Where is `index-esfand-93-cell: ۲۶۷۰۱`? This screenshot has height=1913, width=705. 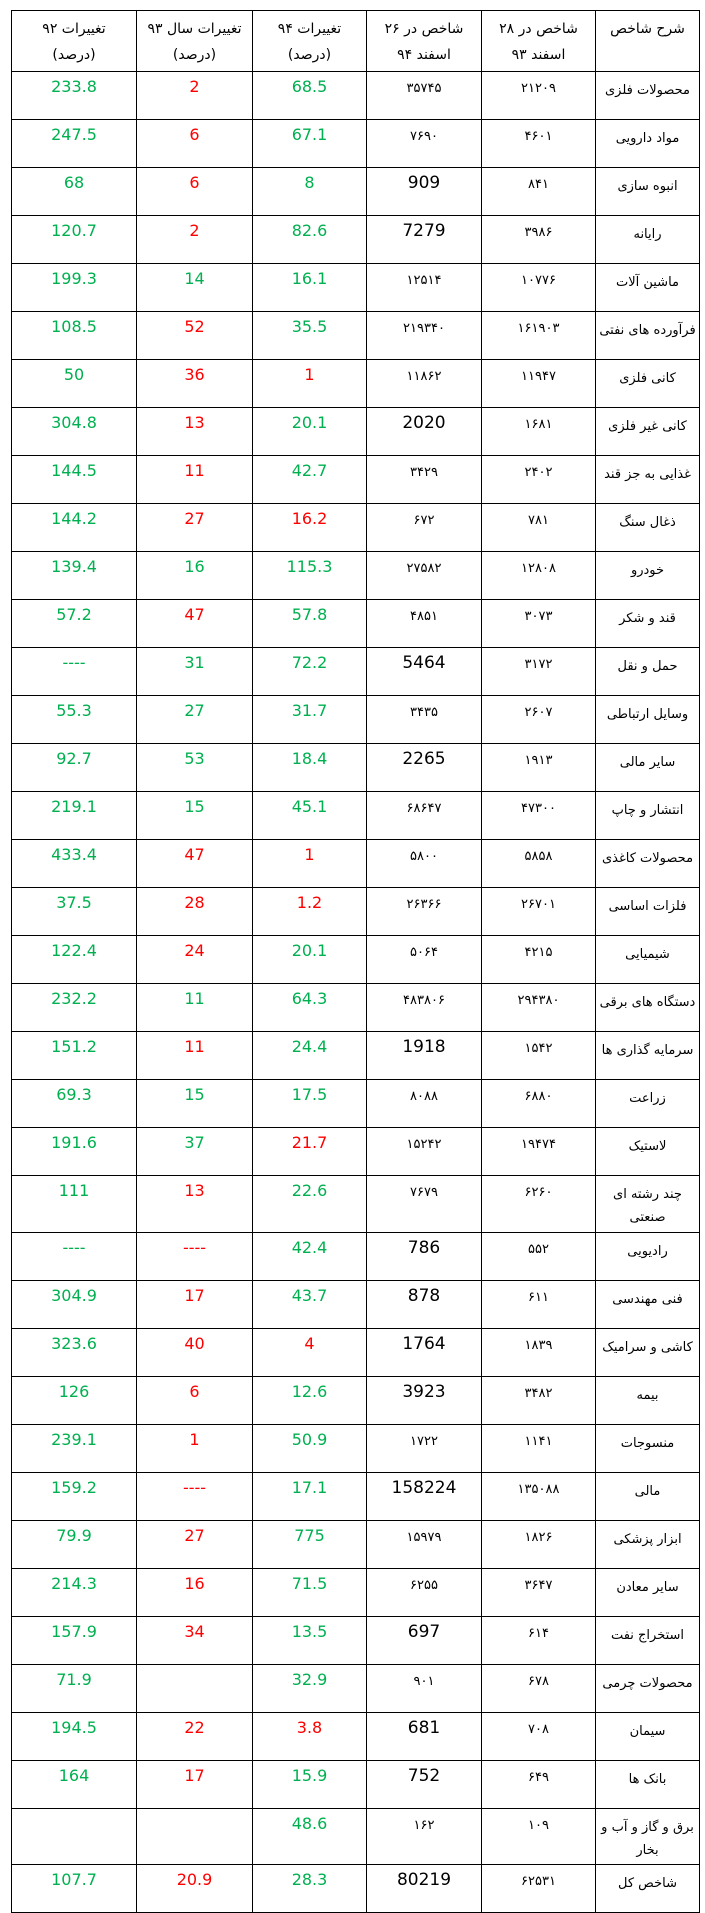 index-esfand-93-cell: ۲۶۷۰۱ is located at coordinates (538, 911).